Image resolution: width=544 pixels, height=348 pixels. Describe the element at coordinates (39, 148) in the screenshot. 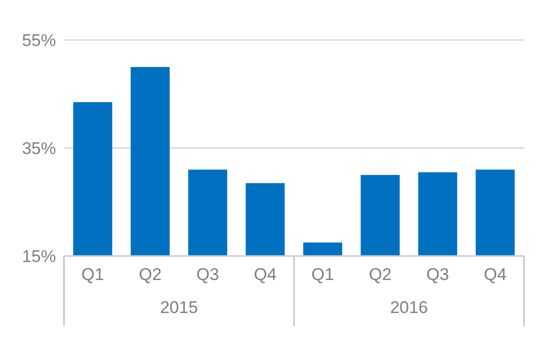

I see `y-tick-label: 35%` at that location.